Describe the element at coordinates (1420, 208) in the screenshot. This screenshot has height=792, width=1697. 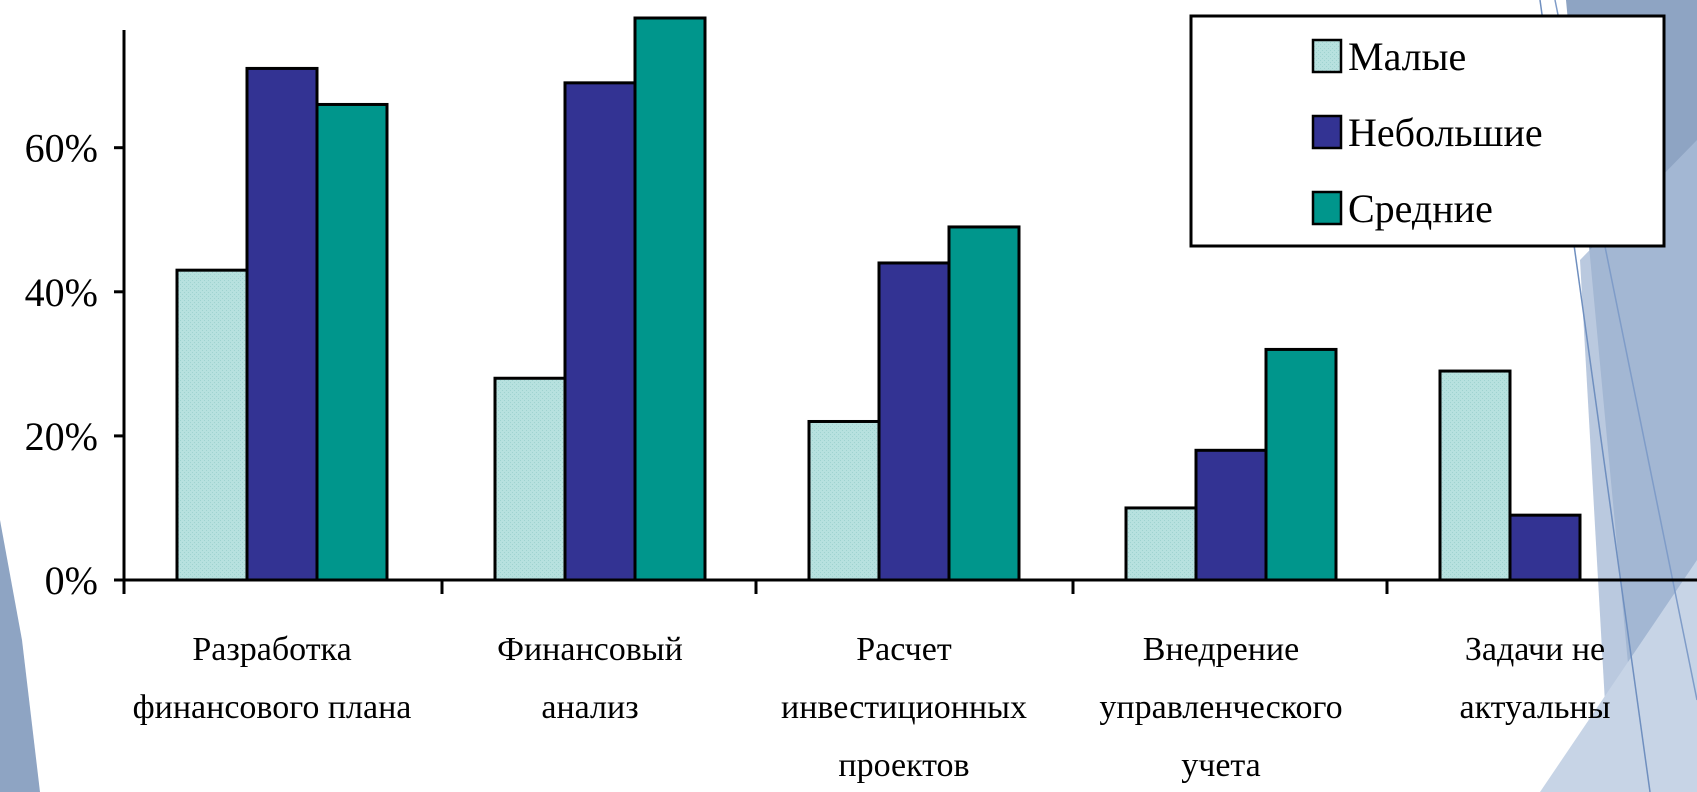
I see `legend-label-3: Средние` at that location.